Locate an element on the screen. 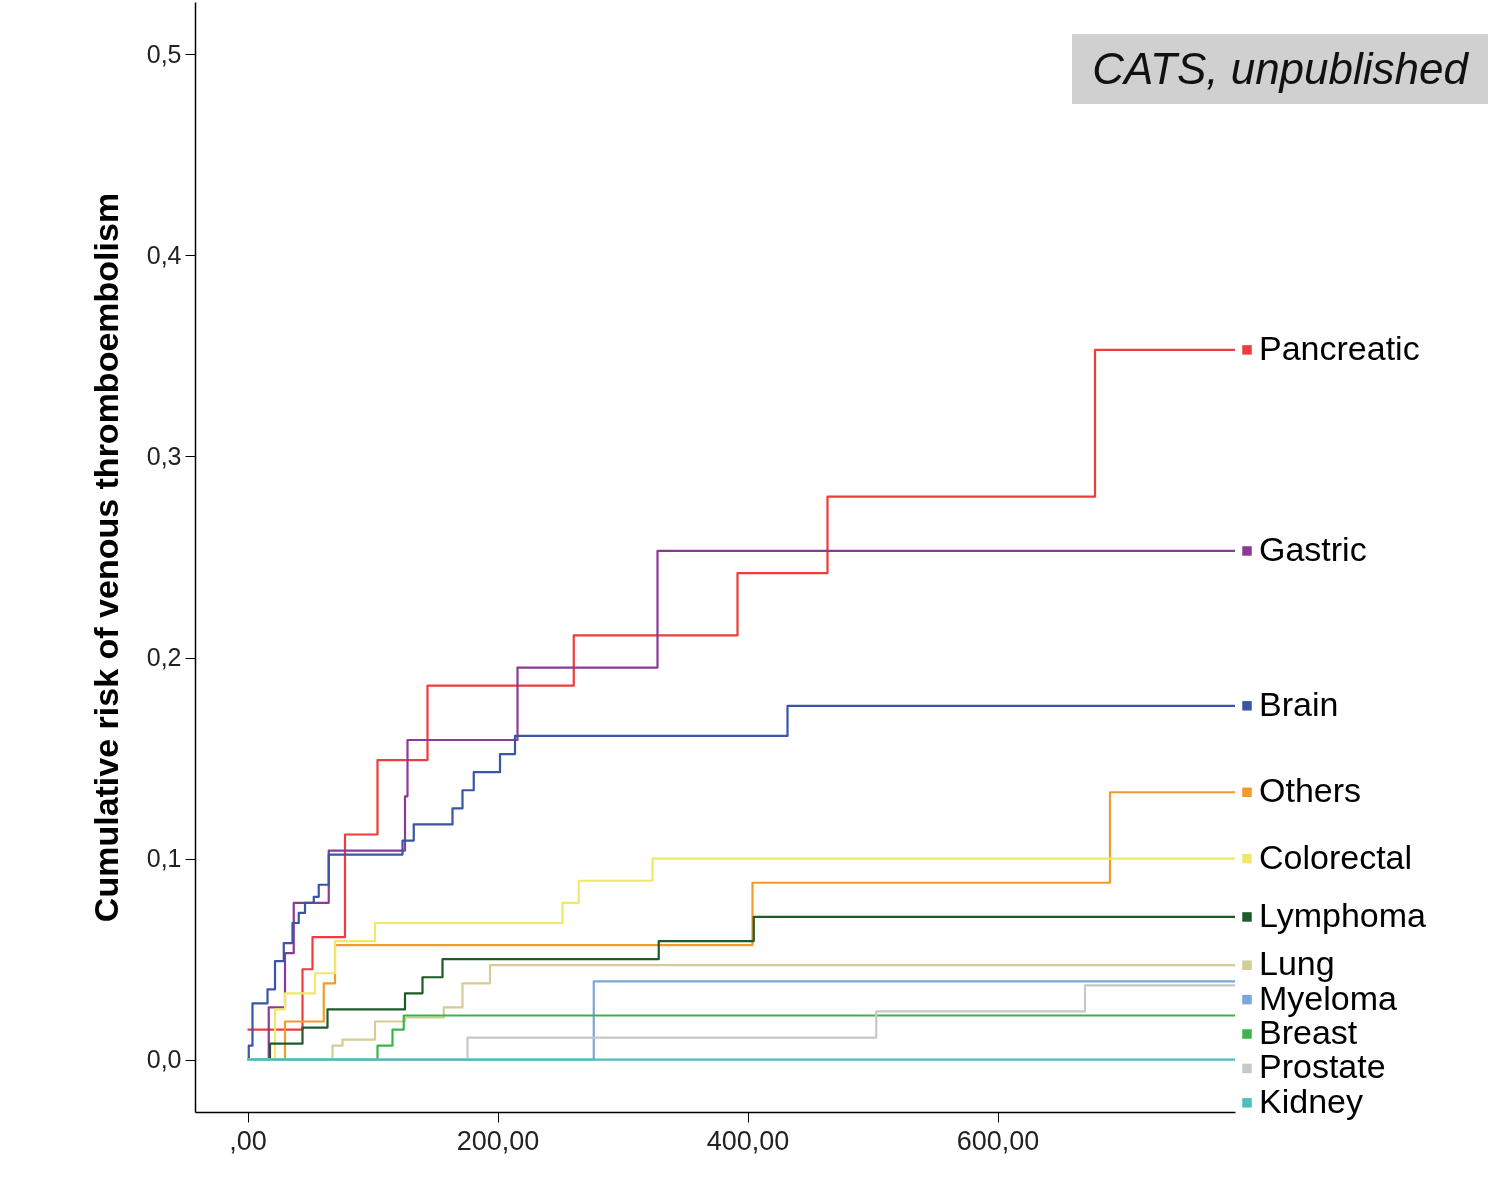 This screenshot has width=1500, height=1189. legend-label: Pancreatic is located at coordinates (1339, 347).